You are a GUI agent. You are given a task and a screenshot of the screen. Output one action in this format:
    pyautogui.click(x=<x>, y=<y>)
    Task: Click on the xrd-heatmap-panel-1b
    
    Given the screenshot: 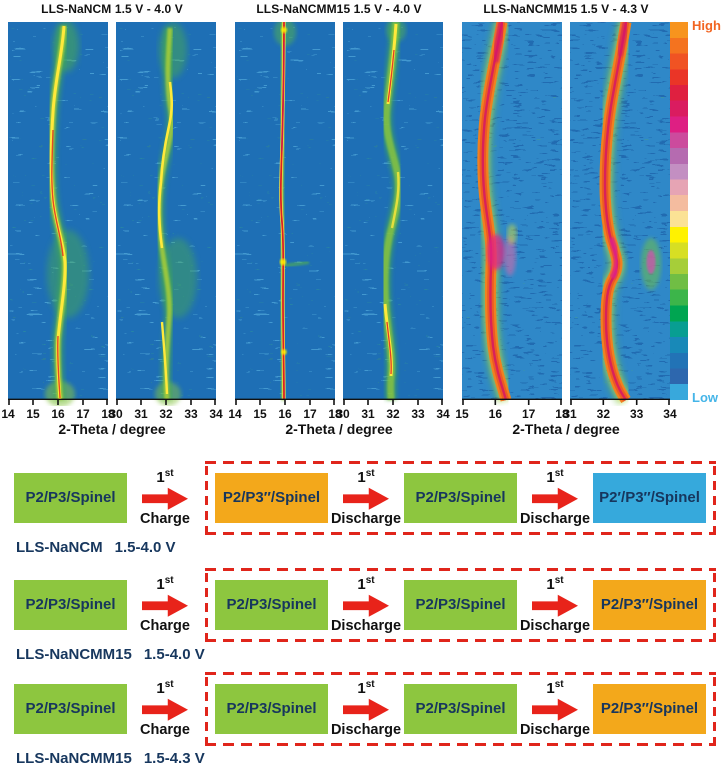 What is the action you would take?
    pyautogui.click(x=166, y=214)
    